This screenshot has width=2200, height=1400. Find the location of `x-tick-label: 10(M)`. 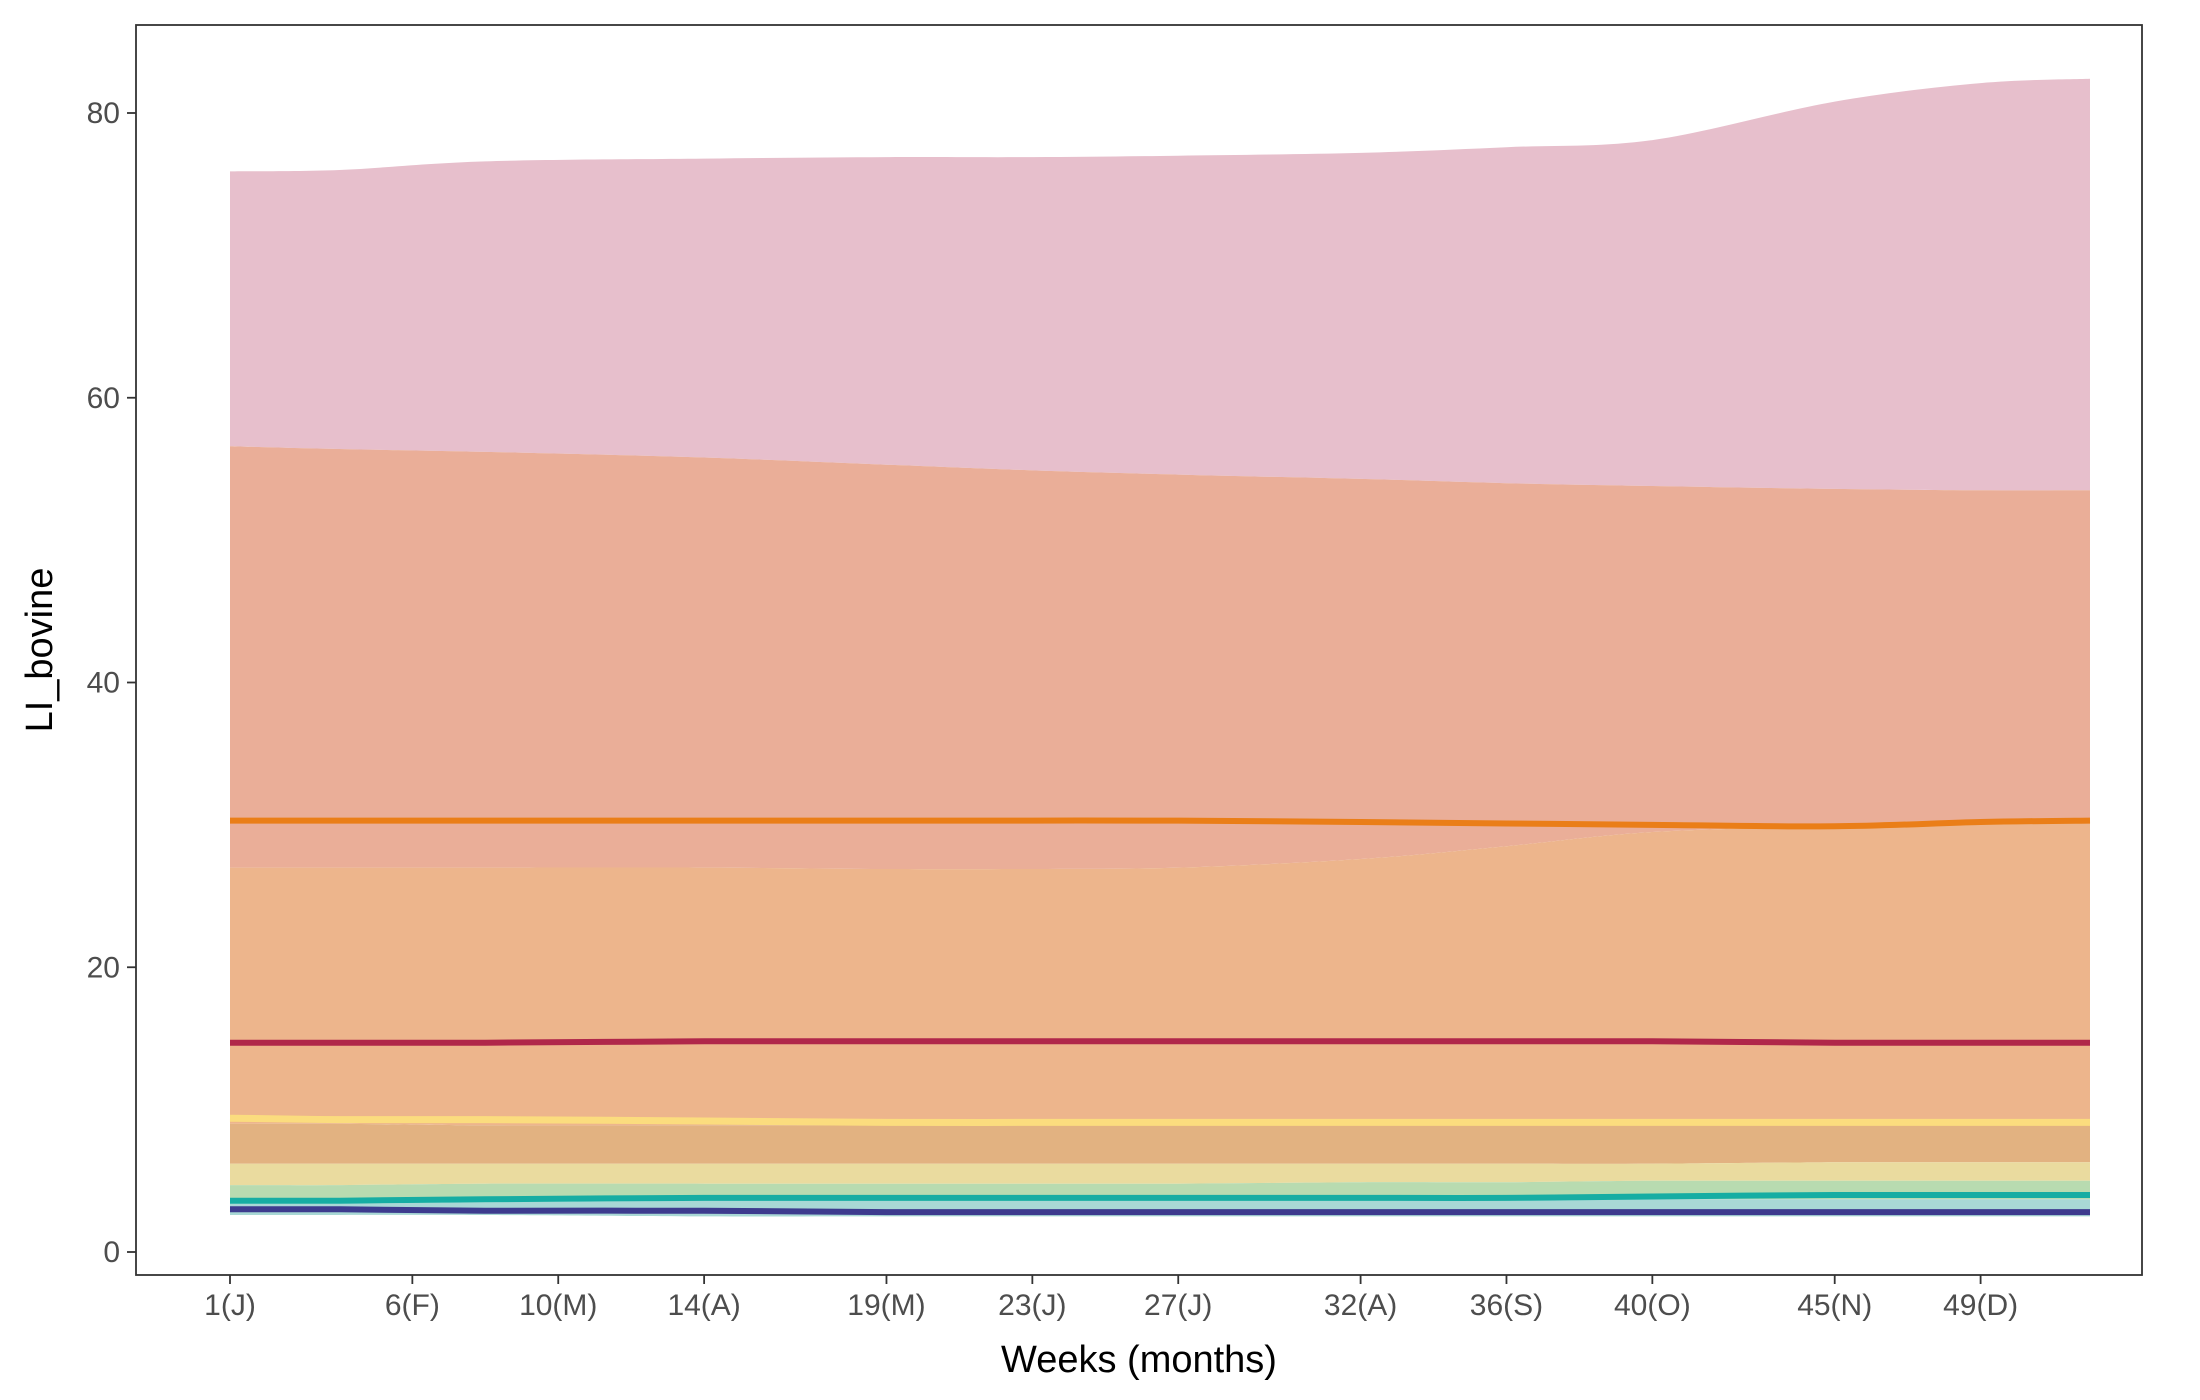

x-tick-label: 10(M) is located at coordinates (558, 1305).